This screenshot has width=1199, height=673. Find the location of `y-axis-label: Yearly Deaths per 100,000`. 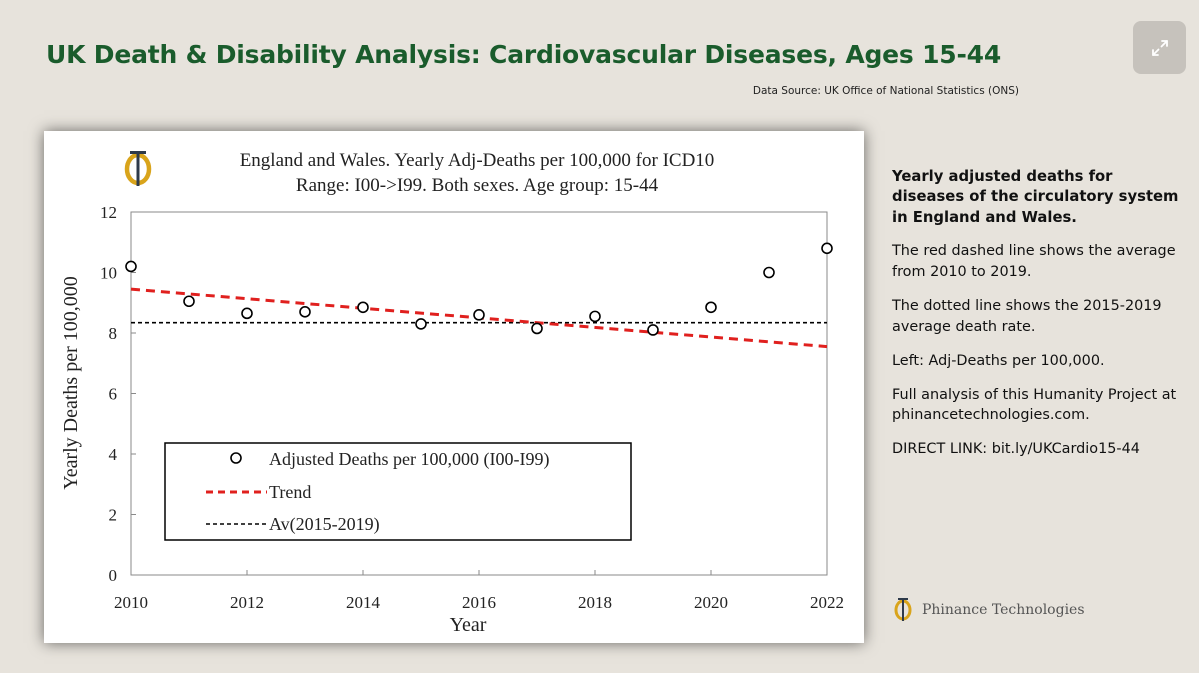

y-axis-label: Yearly Deaths per 100,000 is located at coordinates (71, 383).